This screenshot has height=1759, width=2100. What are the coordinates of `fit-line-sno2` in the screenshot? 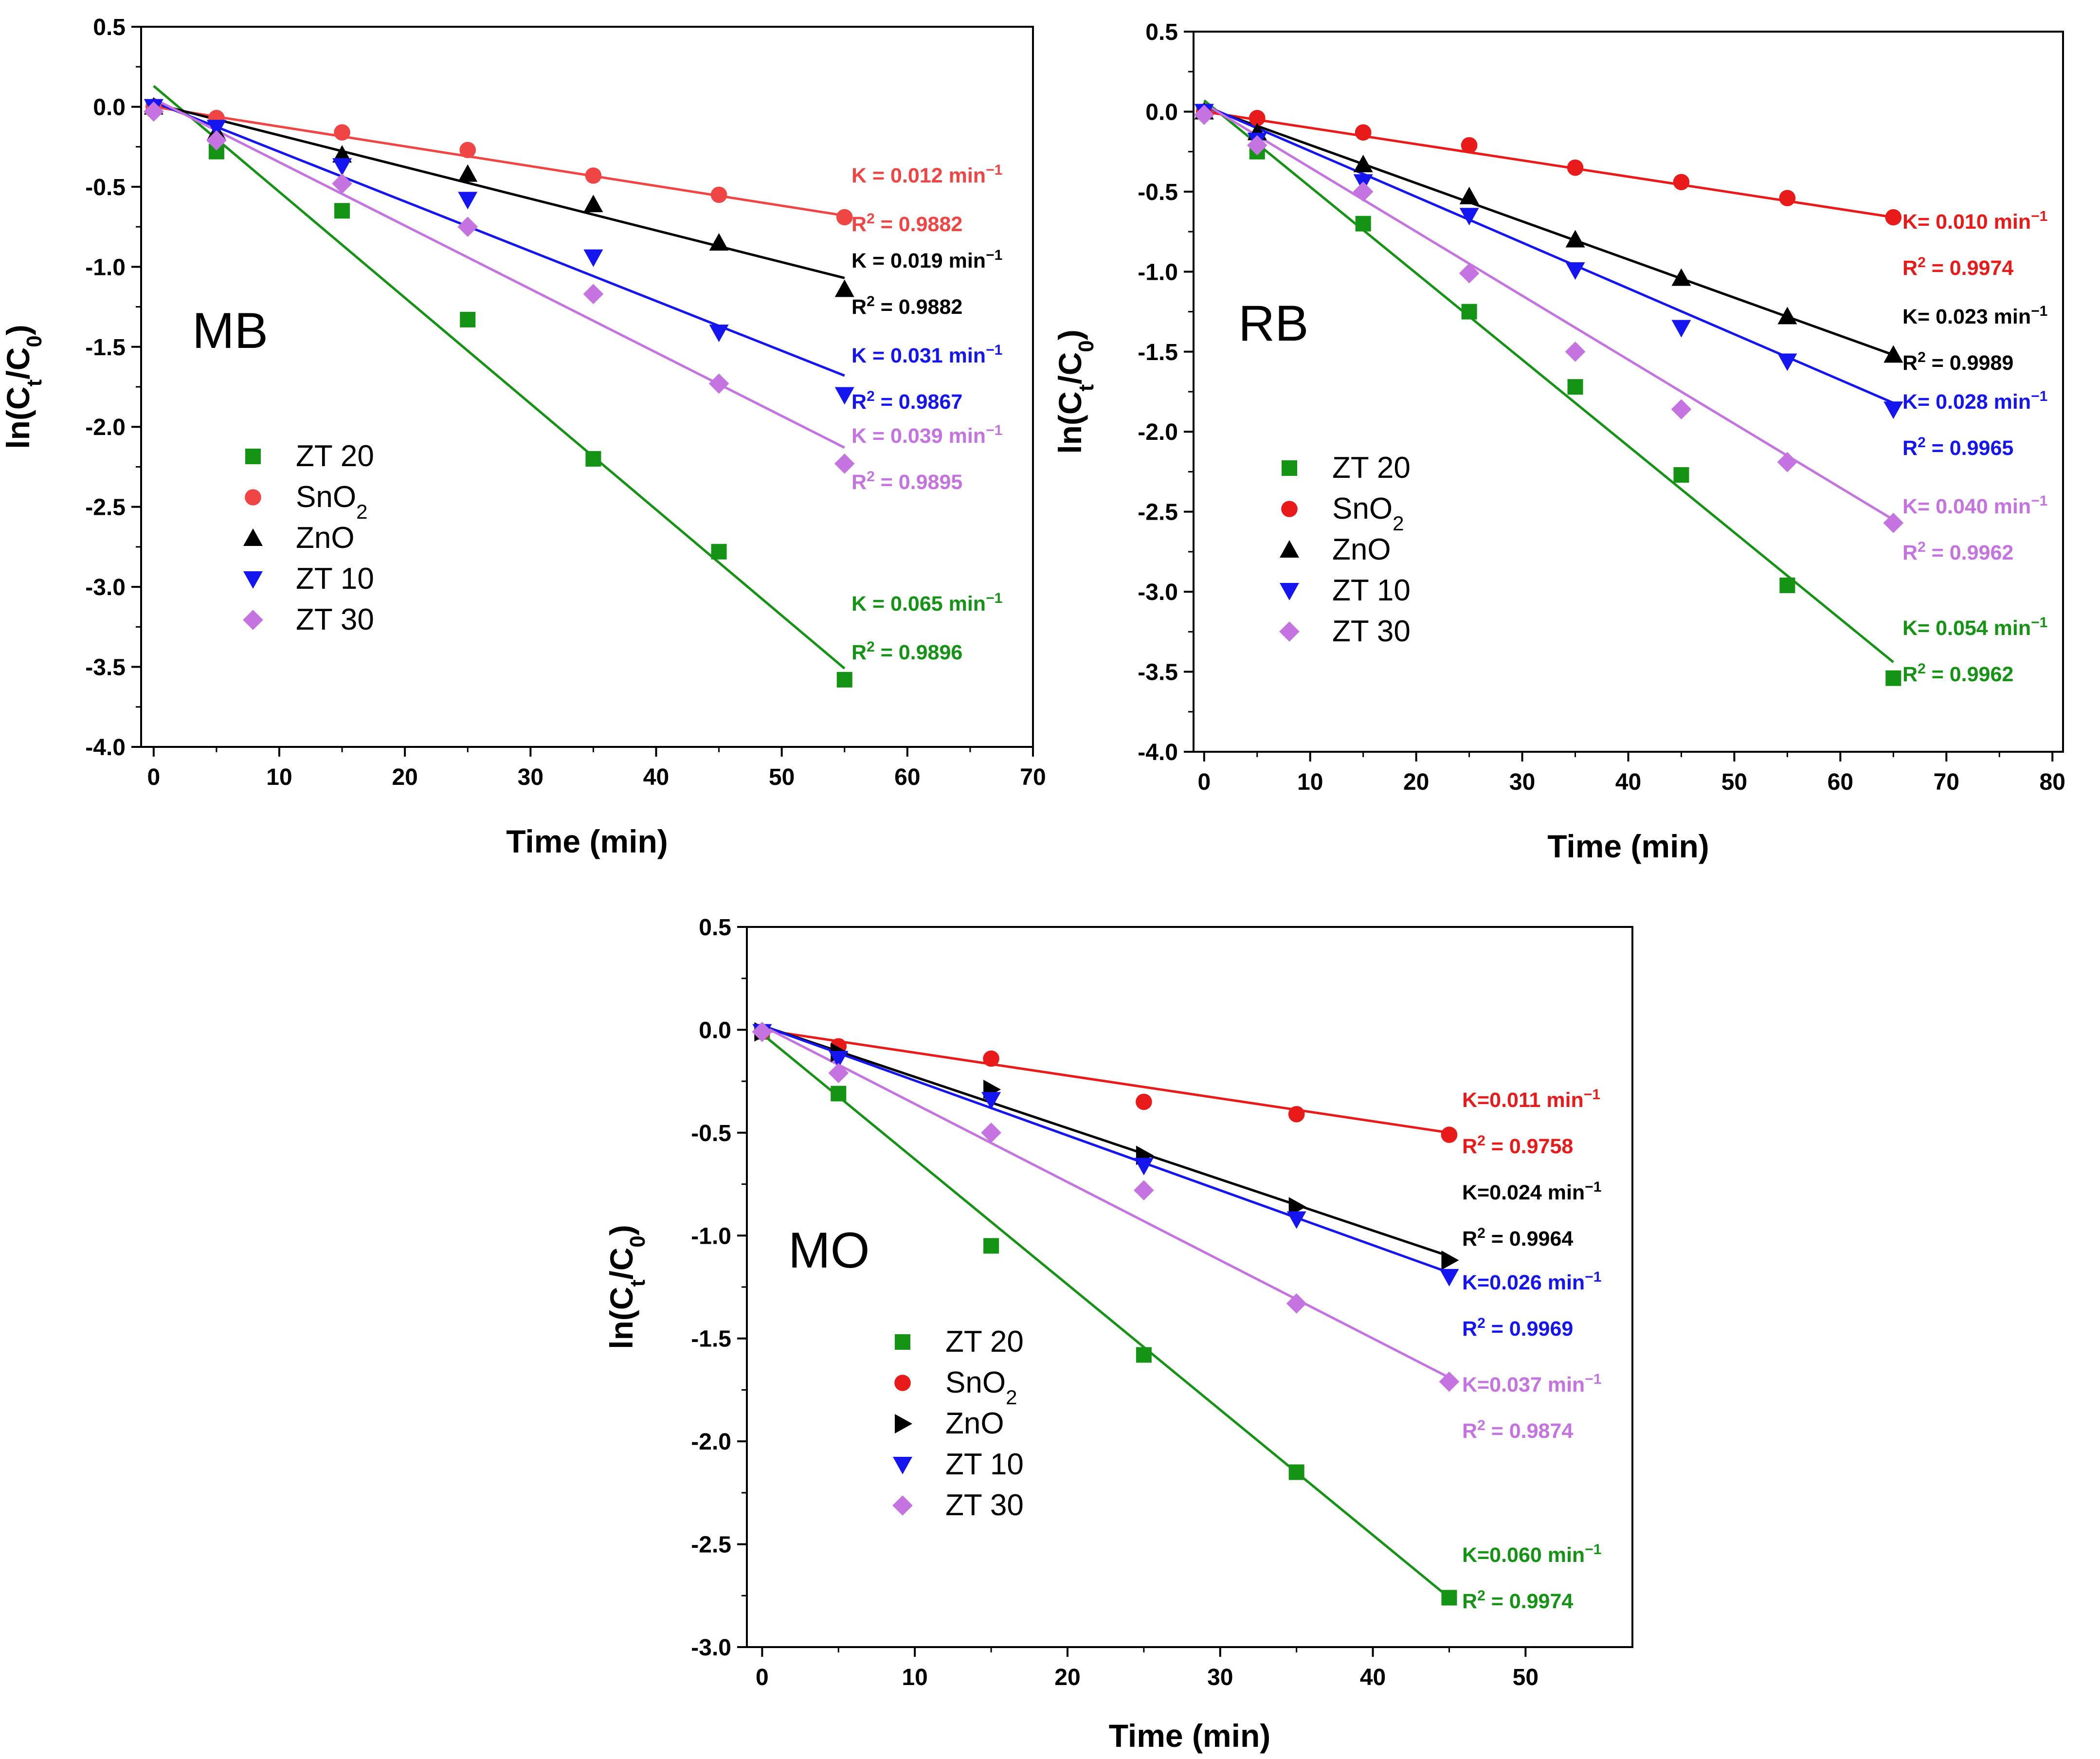 It's located at (1549, 164).